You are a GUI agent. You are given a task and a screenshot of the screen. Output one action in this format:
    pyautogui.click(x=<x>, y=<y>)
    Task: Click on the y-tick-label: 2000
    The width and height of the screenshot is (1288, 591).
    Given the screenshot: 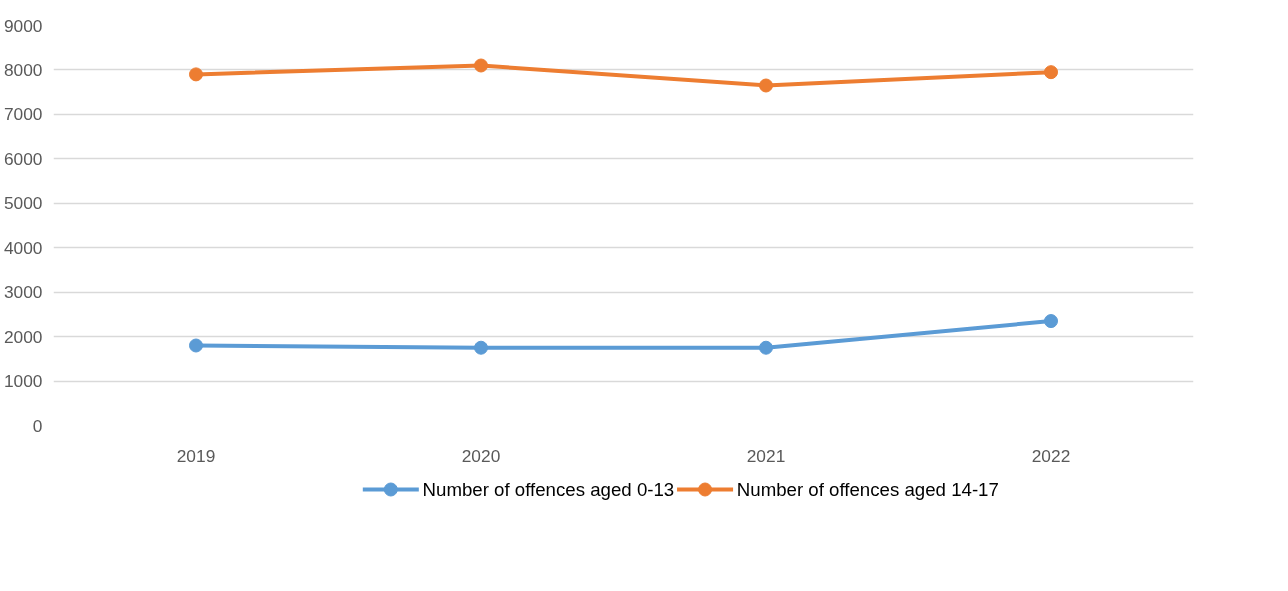 What is the action you would take?
    pyautogui.click(x=23, y=336)
    